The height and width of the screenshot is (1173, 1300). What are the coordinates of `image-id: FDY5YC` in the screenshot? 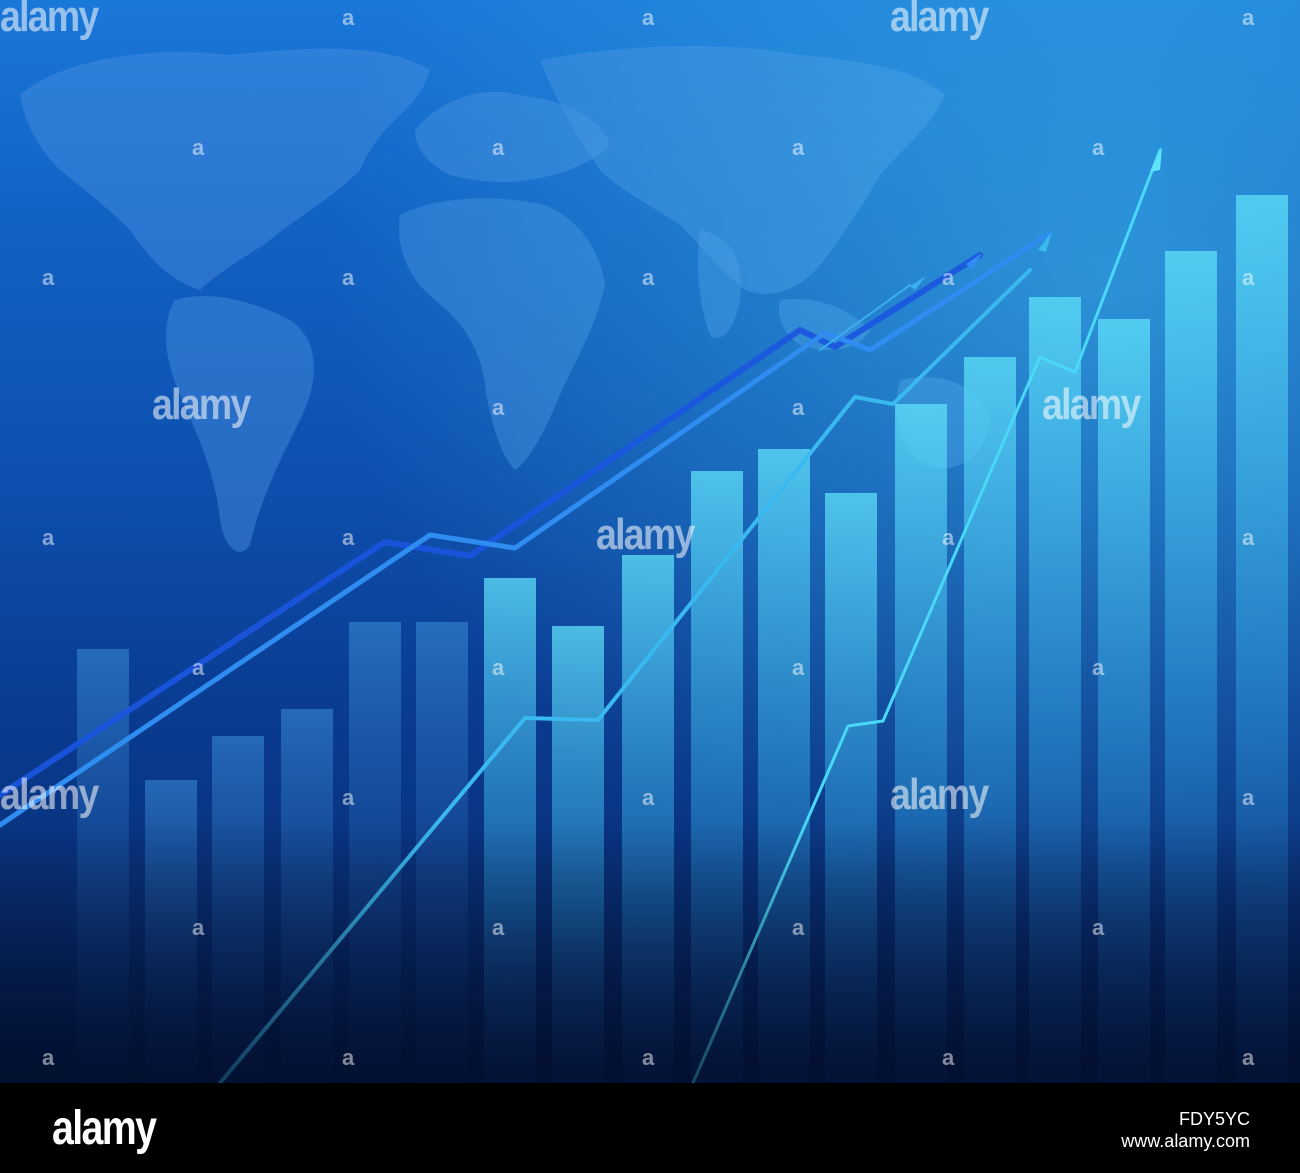 It's located at (1214, 1119).